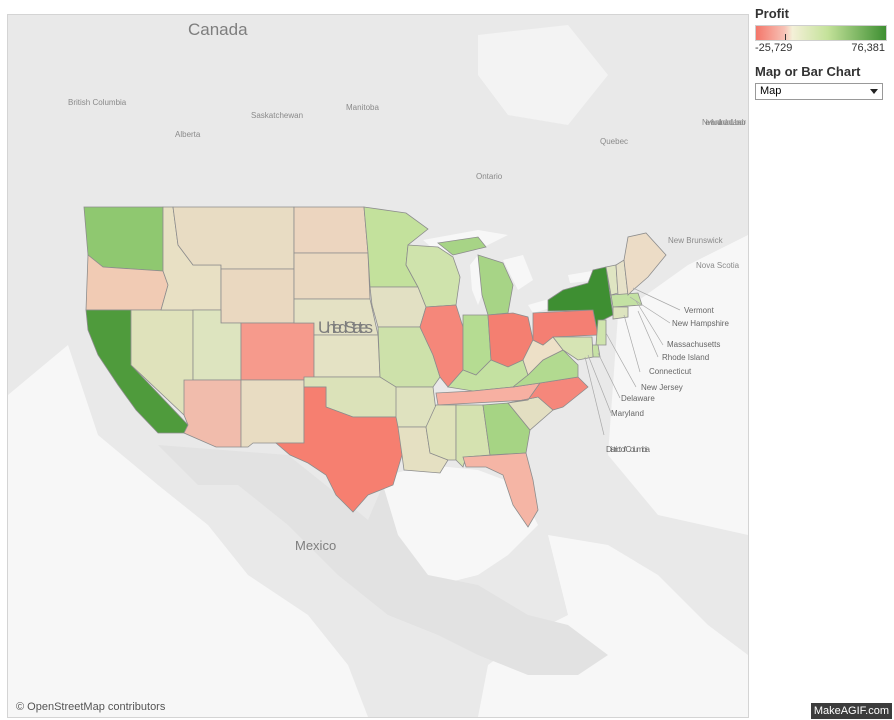 The height and width of the screenshot is (720, 894). Describe the element at coordinates (345, 327) in the screenshot. I see `label-united-states: United States` at that location.